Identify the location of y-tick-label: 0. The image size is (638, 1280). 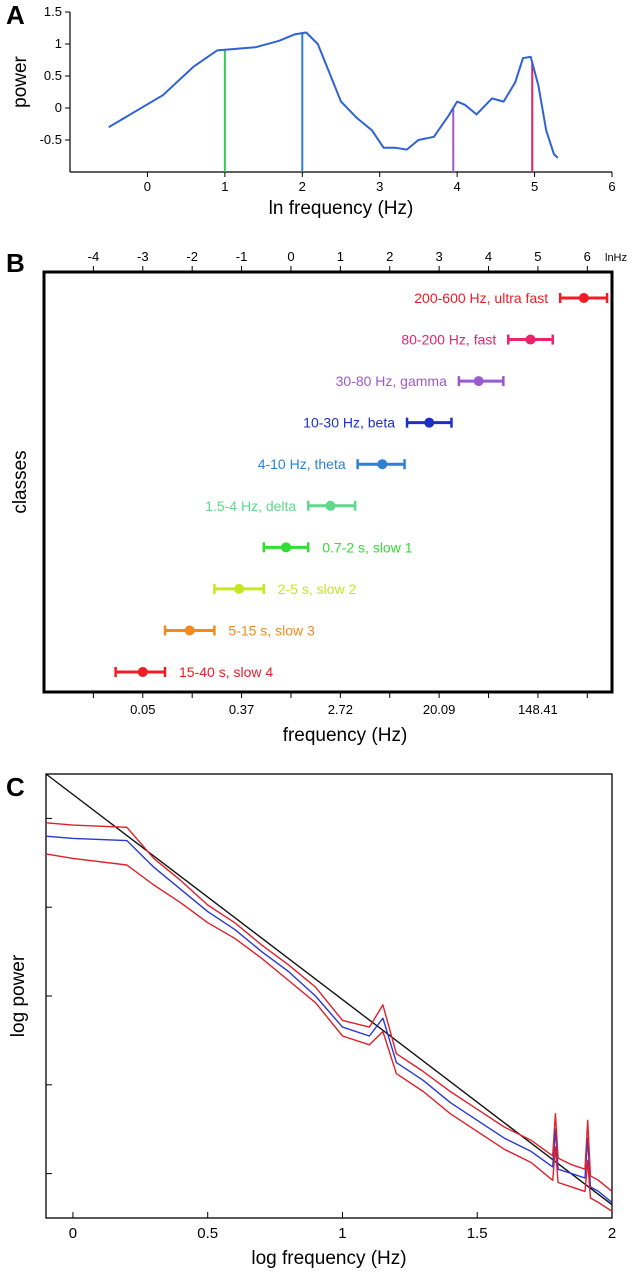
(58, 107).